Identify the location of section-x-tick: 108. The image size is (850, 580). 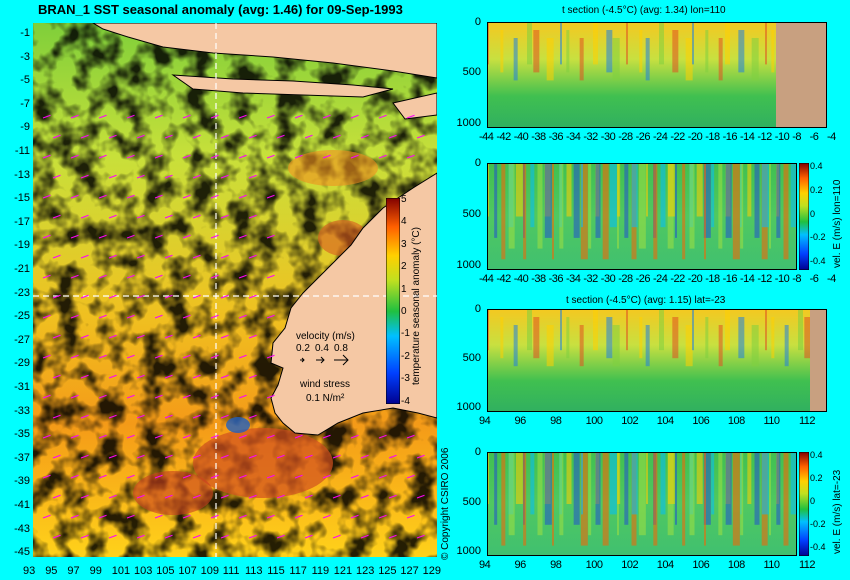
(736, 565).